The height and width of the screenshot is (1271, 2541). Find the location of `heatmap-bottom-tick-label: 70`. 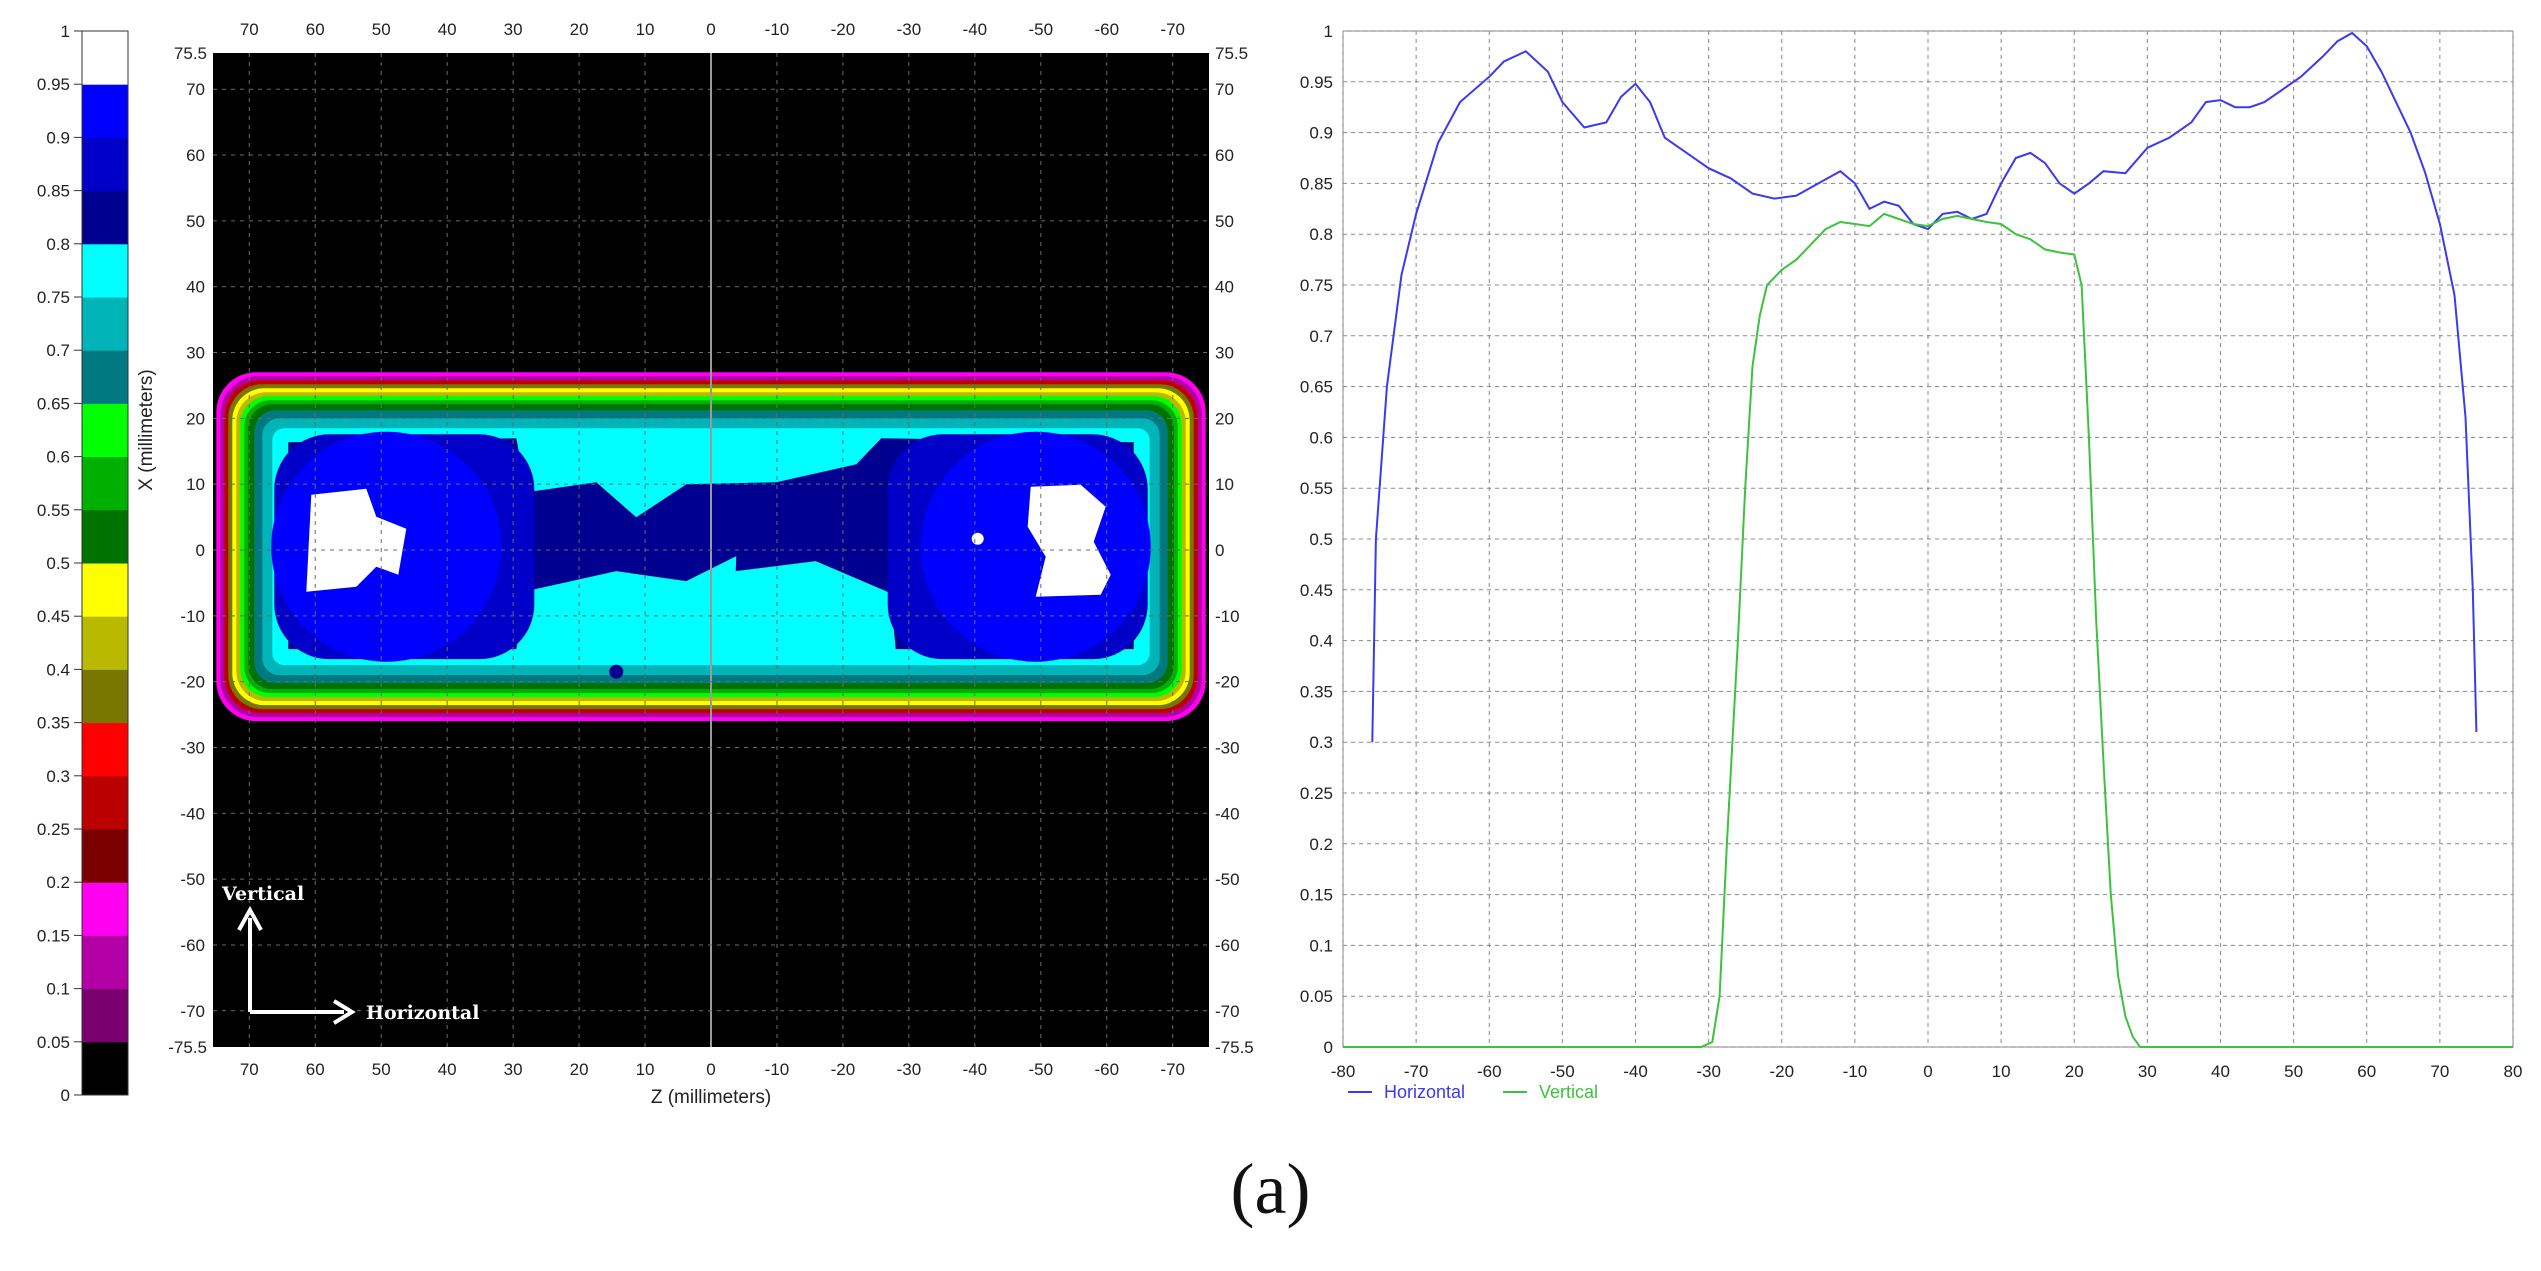

heatmap-bottom-tick-label: 70 is located at coordinates (249, 1069).